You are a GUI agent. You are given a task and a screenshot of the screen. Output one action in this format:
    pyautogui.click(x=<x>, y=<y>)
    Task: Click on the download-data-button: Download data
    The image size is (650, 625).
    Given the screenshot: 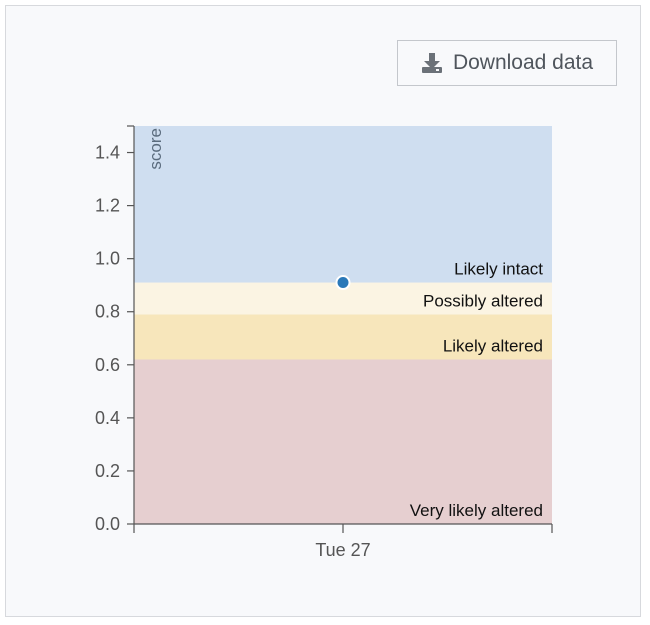 What is the action you would take?
    pyautogui.click(x=507, y=63)
    